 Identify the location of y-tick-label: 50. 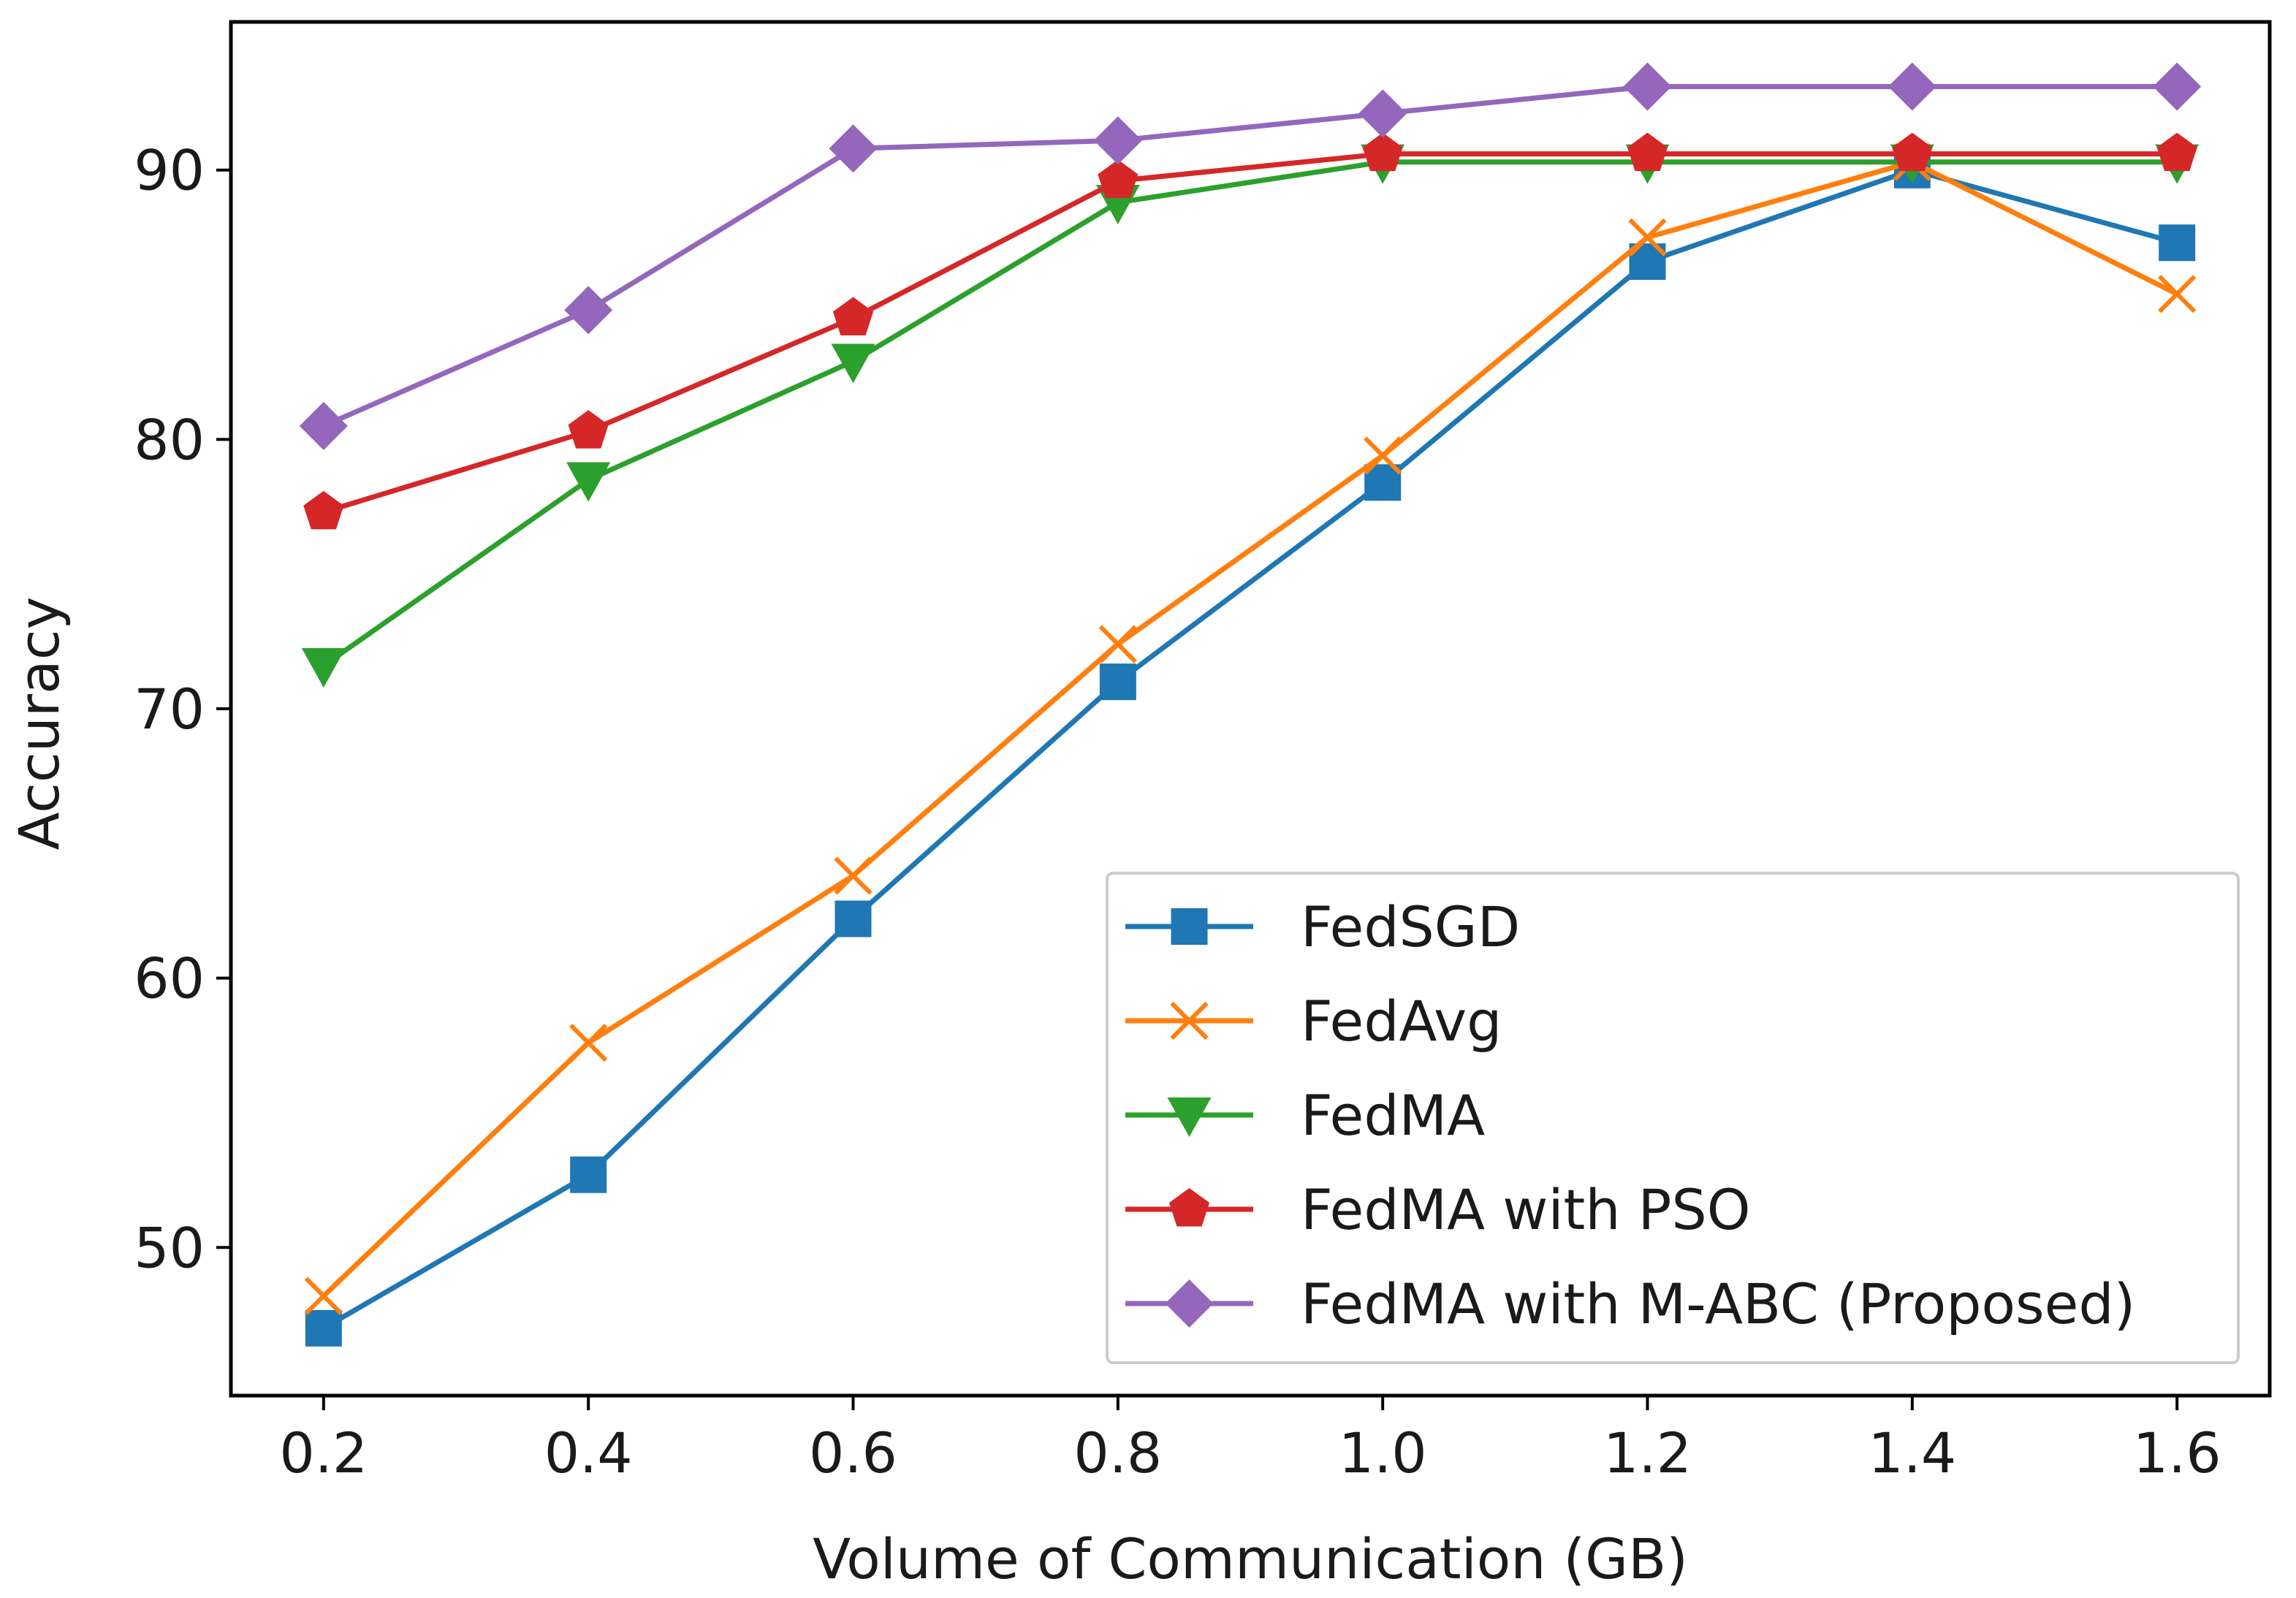
(169, 1247).